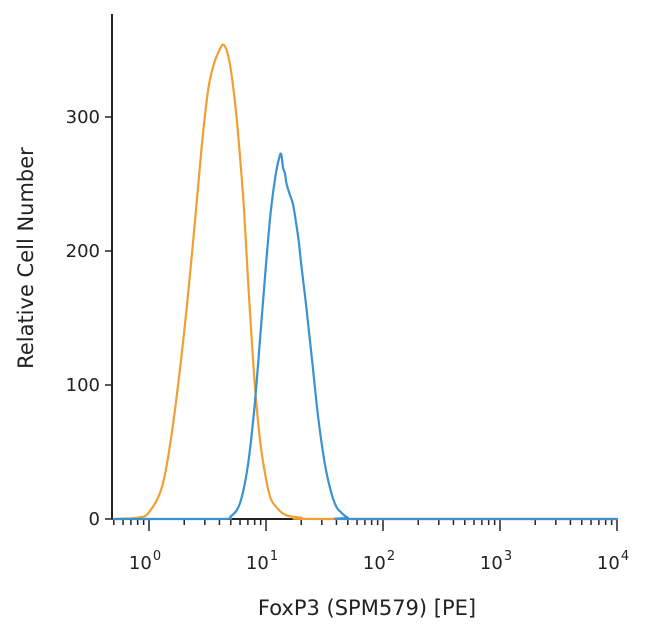 The image size is (650, 635). I want to click on y-tick-label: 100, so click(83, 385).